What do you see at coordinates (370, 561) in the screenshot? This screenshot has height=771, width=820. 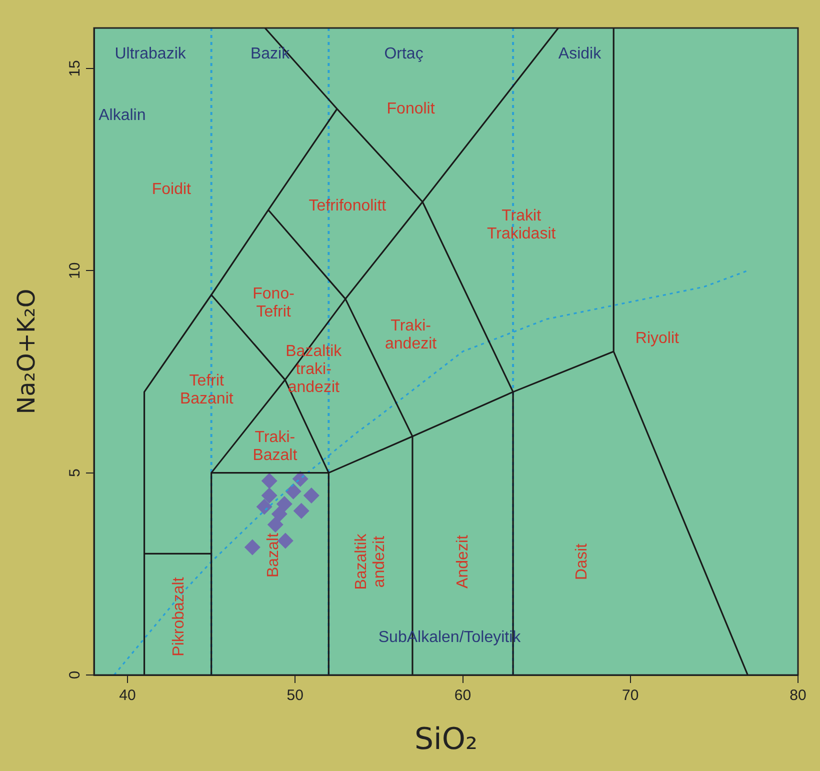 I see `annotation: Bazaltik andezit` at bounding box center [370, 561].